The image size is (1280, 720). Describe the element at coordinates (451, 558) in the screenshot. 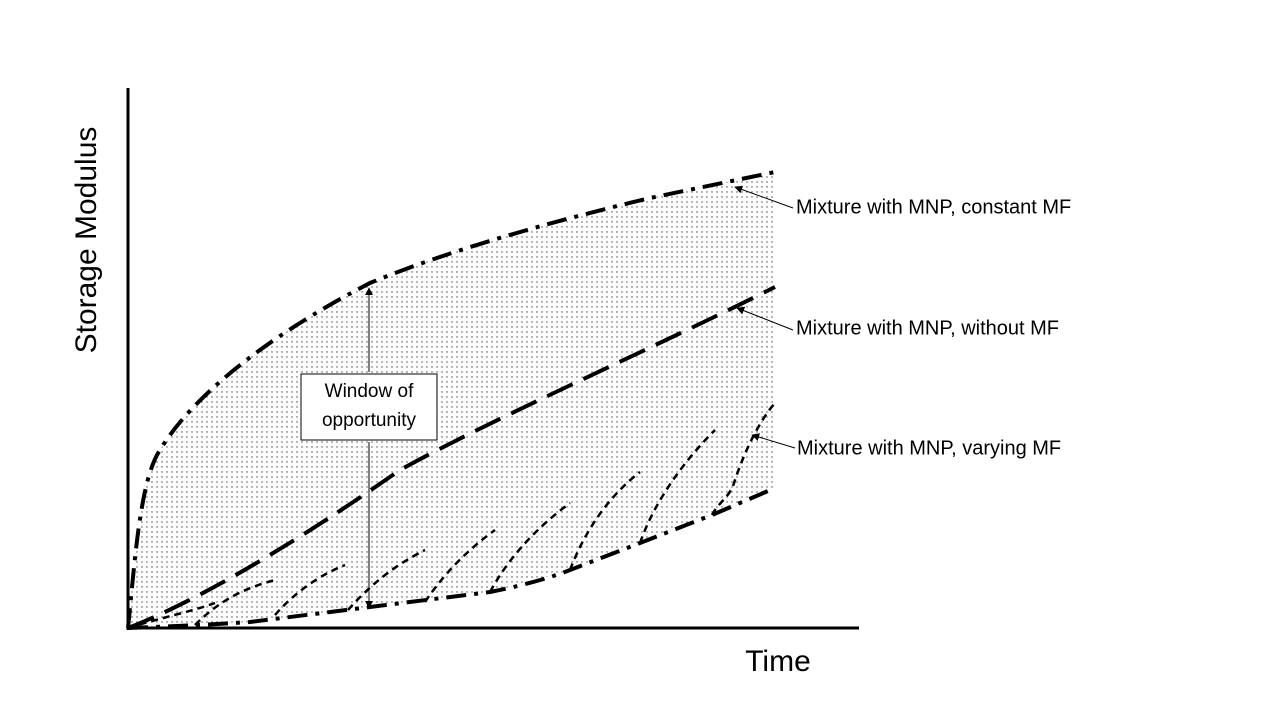

I see `curve-lower-bound` at that location.